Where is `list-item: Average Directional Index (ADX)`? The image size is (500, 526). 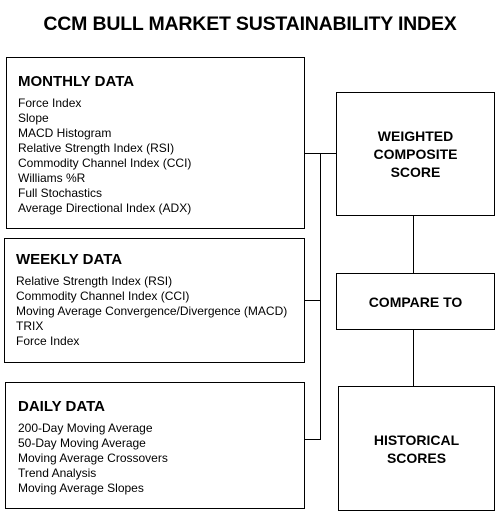
list-item: Average Directional Index (ADX) is located at coordinates (105, 208).